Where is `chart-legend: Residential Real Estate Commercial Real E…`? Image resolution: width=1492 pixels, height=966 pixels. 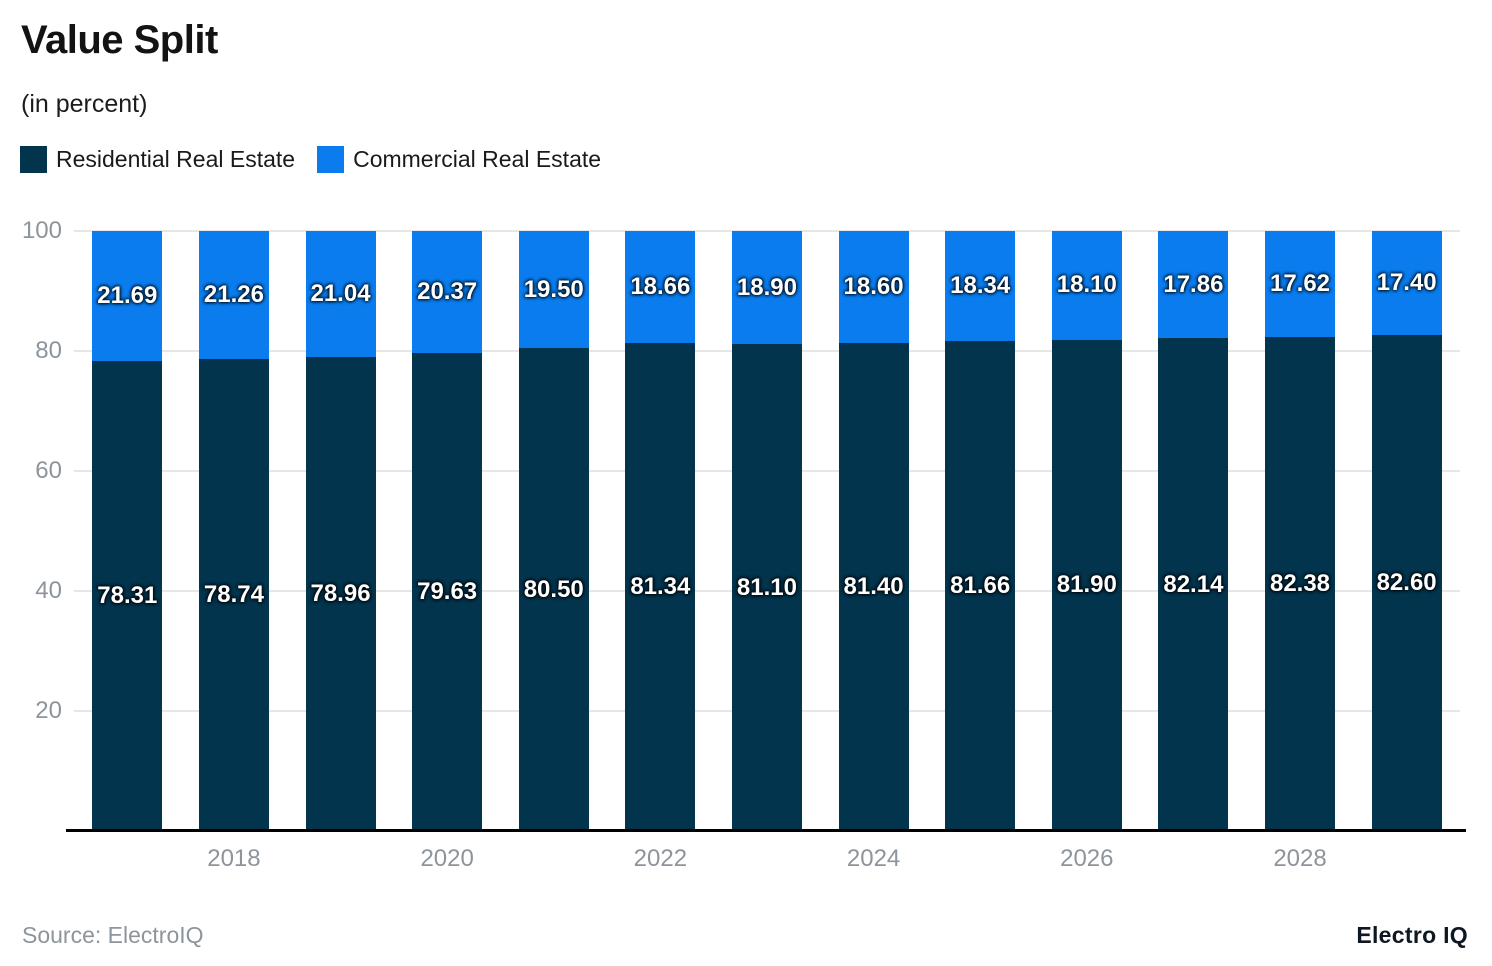
chart-legend: Residential Real Estate Commercial Real E… is located at coordinates (321, 159).